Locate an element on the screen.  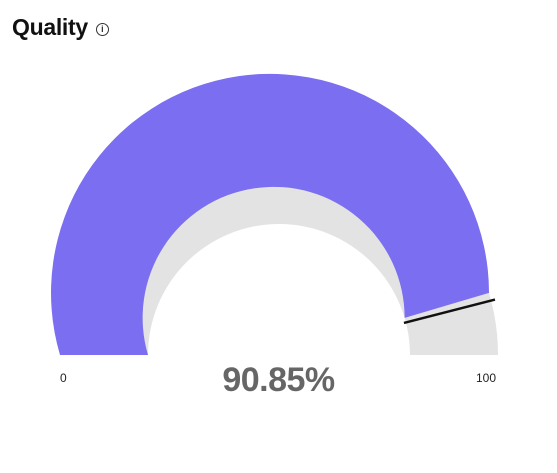
widget-header: Quality i is located at coordinates (60, 27).